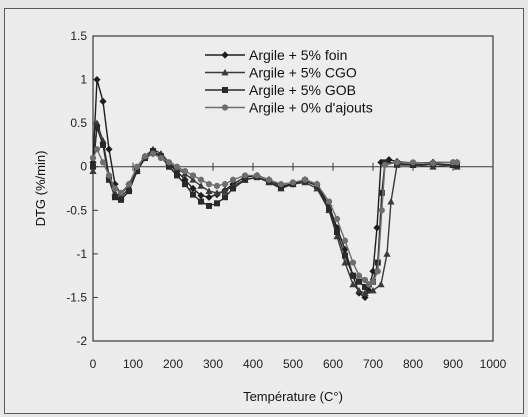 Image resolution: width=528 pixels, height=417 pixels. I want to click on y-tick-label: -0.5, so click(76, 210).